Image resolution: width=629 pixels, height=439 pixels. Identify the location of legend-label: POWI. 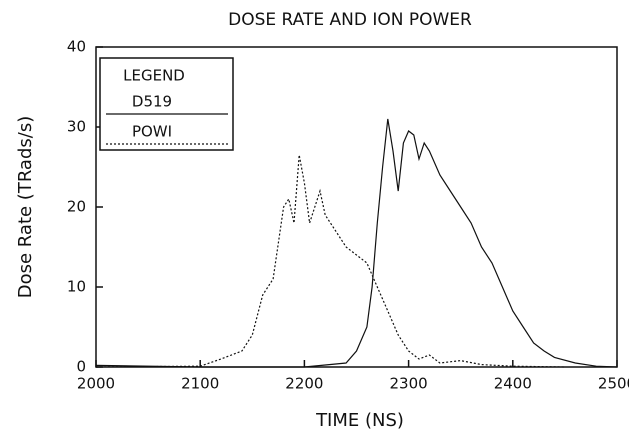
(152, 132).